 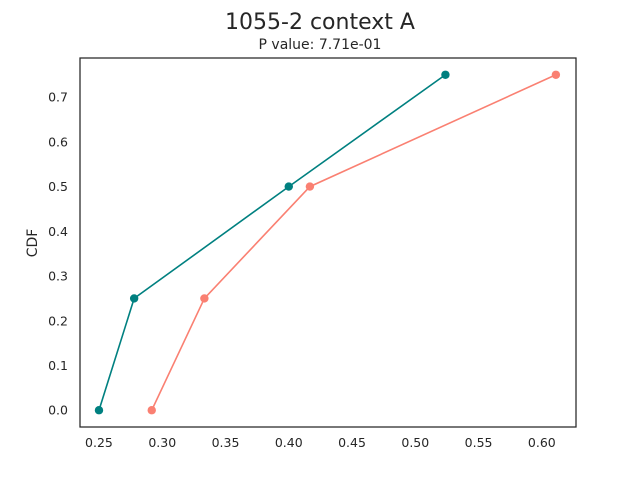 I want to click on y-tick-label: 0.3, so click(x=58, y=276).